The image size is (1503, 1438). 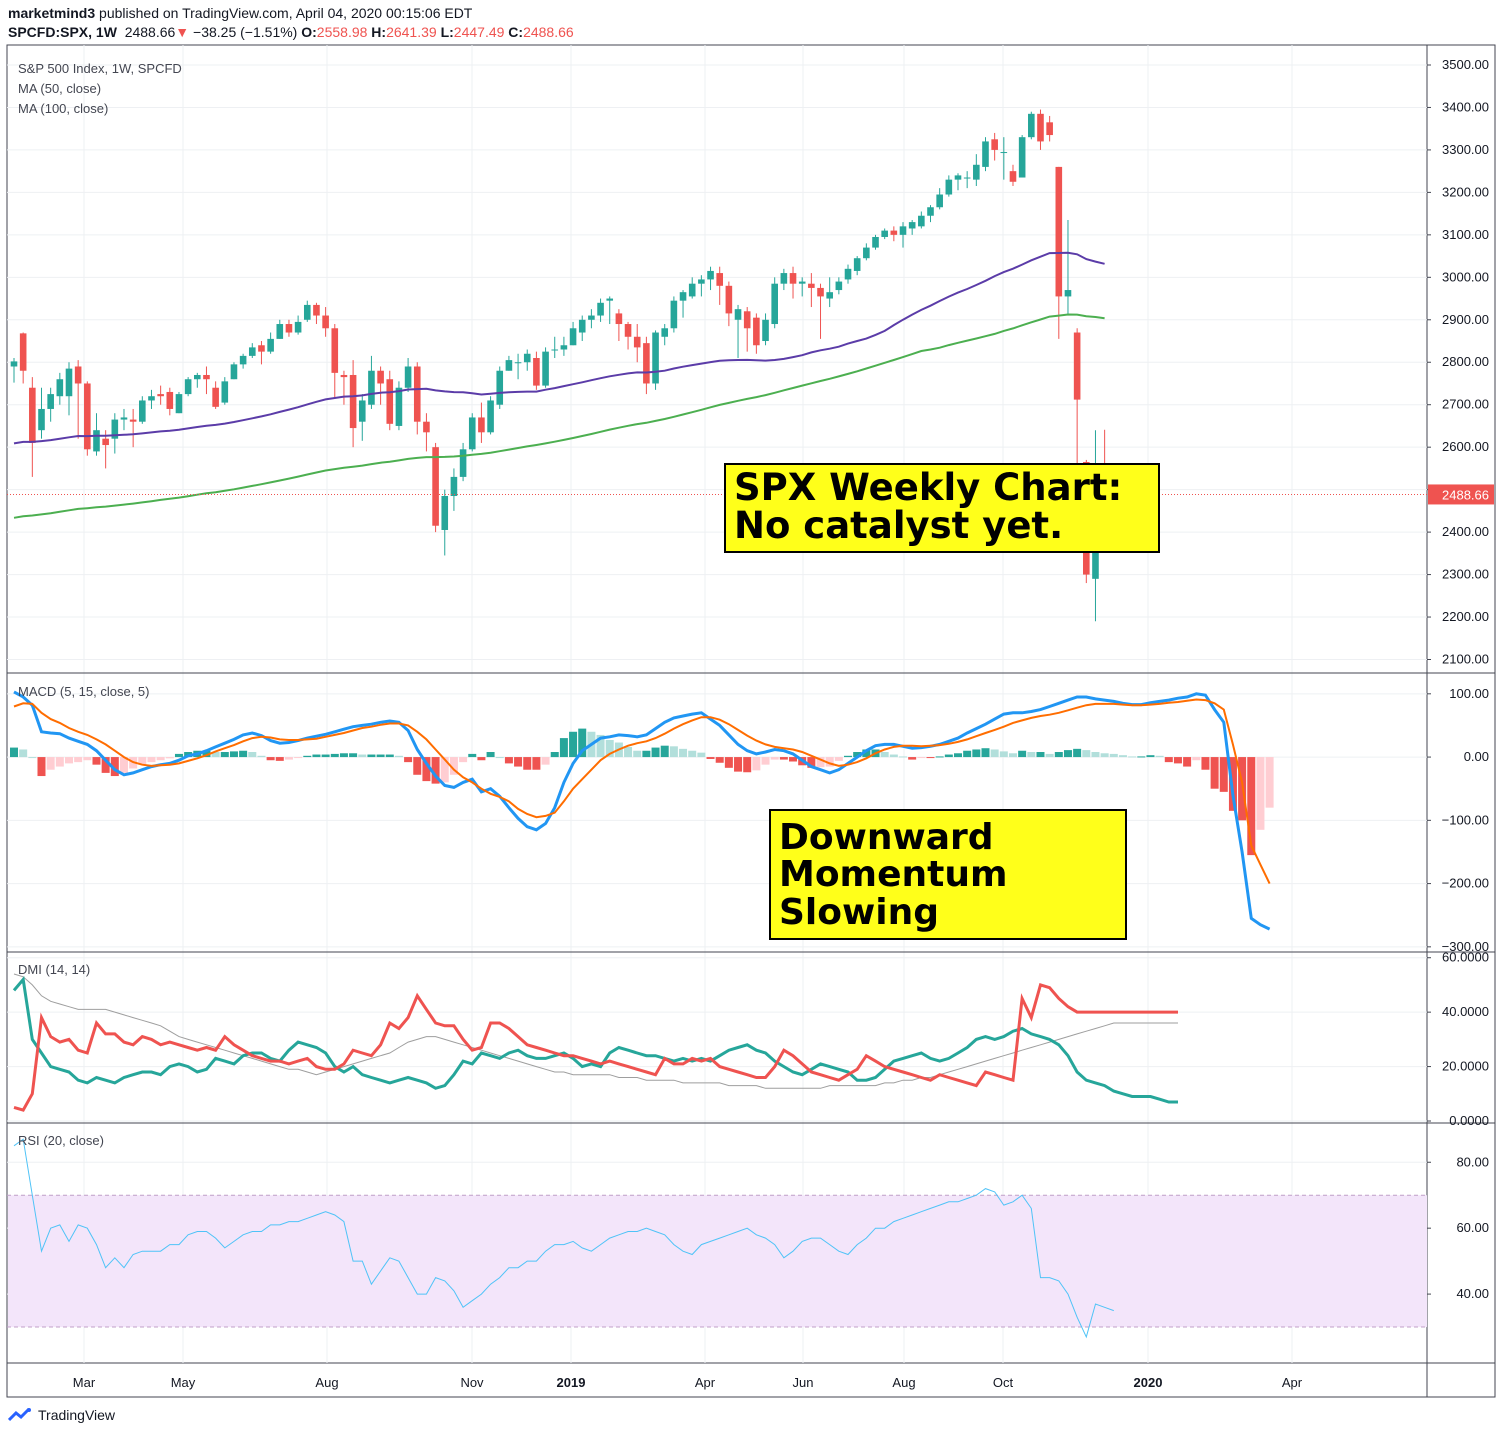 I want to click on rsi-line, so click(x=563, y=1238).